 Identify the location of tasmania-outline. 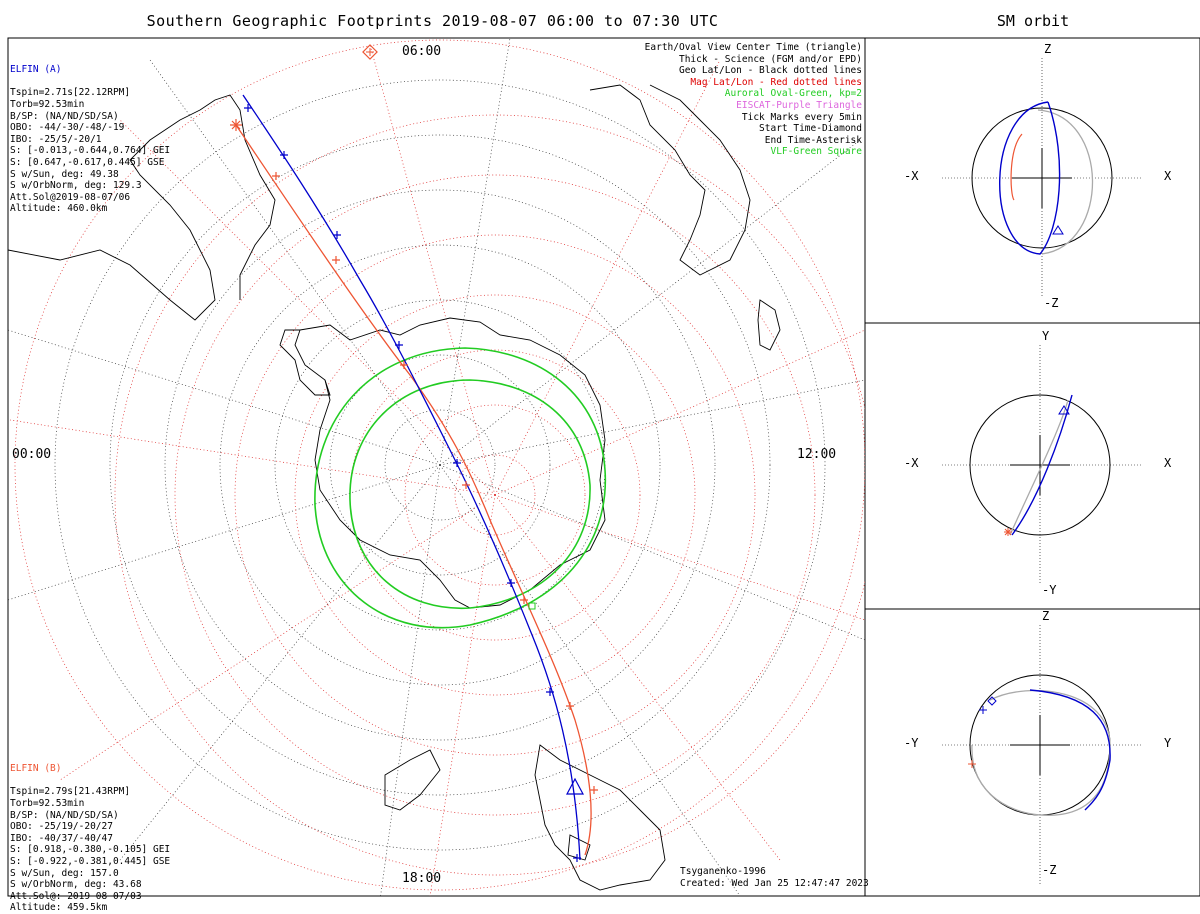
(579, 847).